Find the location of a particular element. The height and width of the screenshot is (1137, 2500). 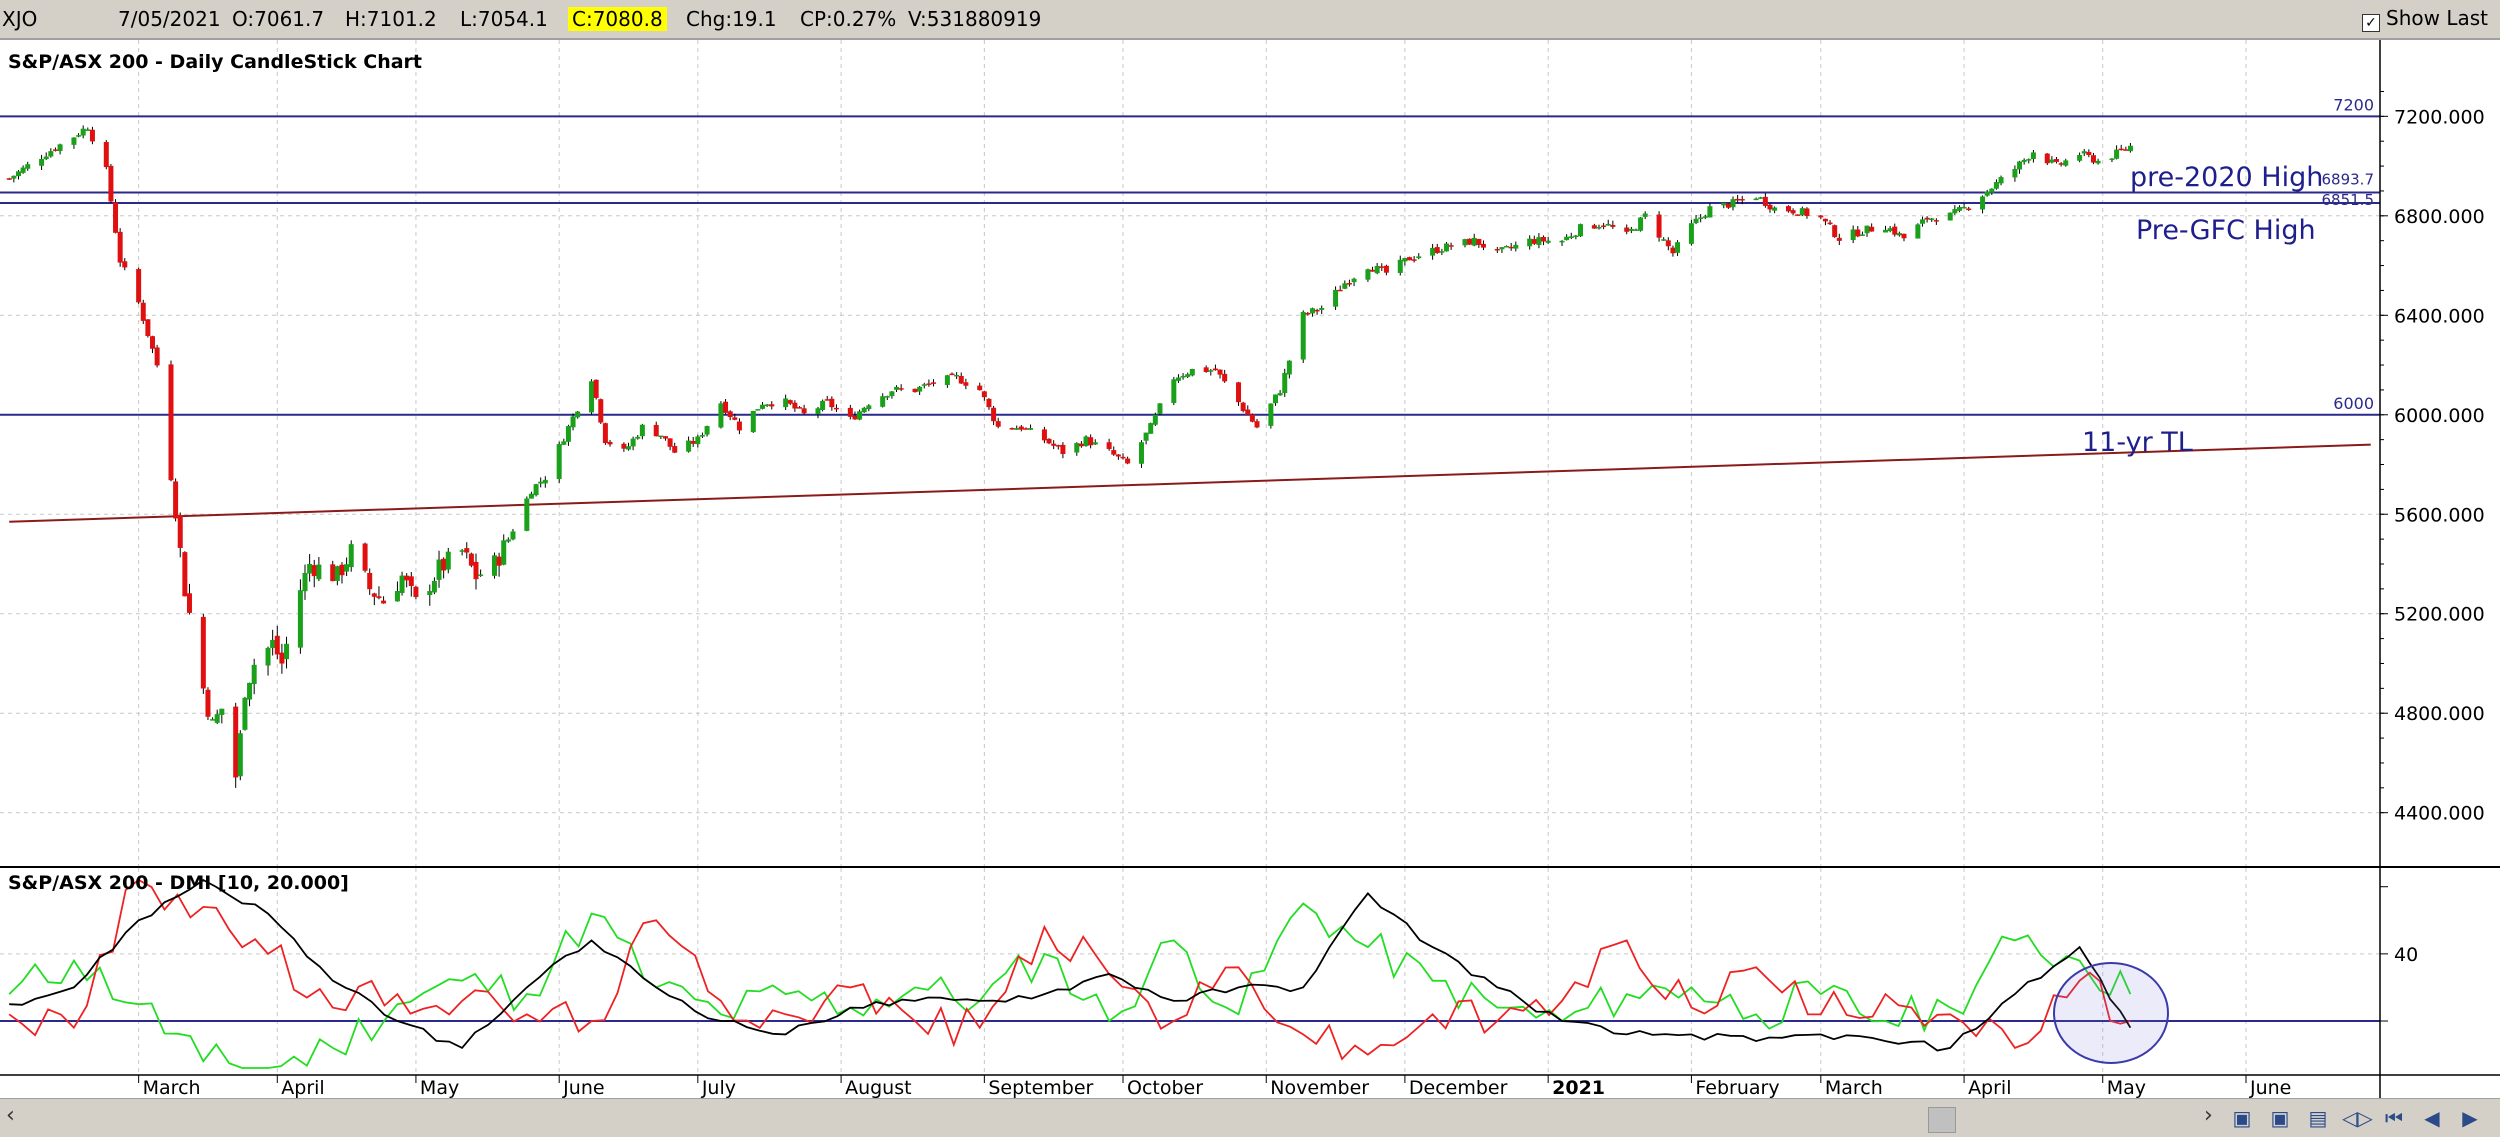

scroll-left-icon: ‹ is located at coordinates (10, 1115).